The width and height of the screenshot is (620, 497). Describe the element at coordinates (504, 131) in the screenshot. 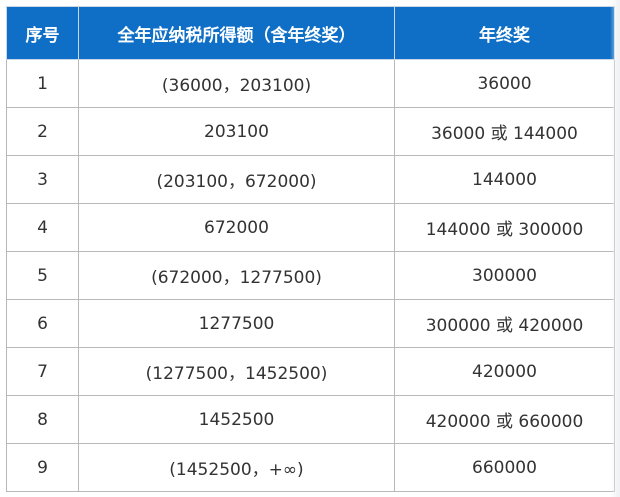

I see `cell-bonus: 36000 或 144000` at that location.